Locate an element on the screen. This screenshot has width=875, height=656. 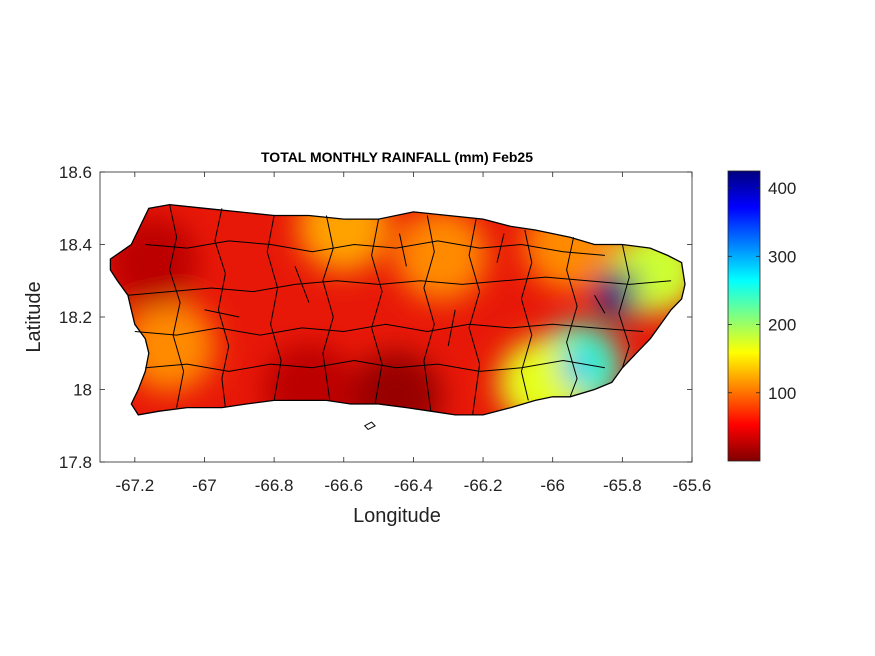
x-tick-label: -66.2 is located at coordinates (483, 485).